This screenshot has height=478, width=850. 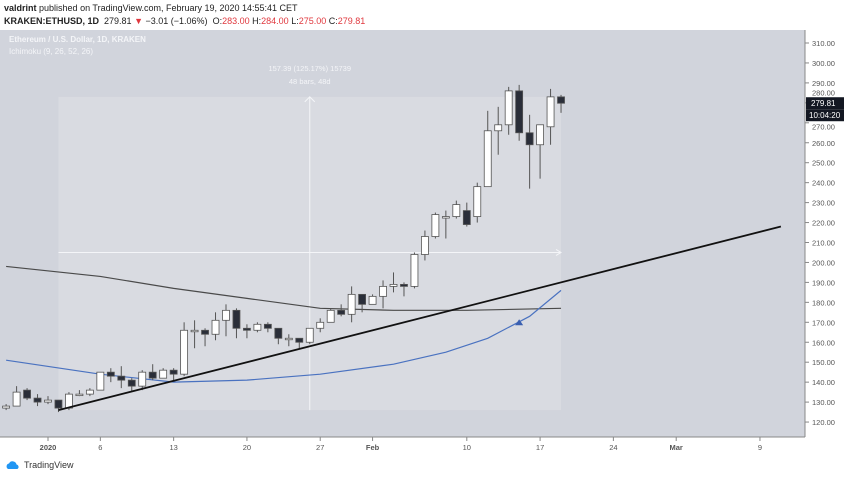 What do you see at coordinates (613, 447) in the screenshot?
I see `time-tick-label: 24` at bounding box center [613, 447].